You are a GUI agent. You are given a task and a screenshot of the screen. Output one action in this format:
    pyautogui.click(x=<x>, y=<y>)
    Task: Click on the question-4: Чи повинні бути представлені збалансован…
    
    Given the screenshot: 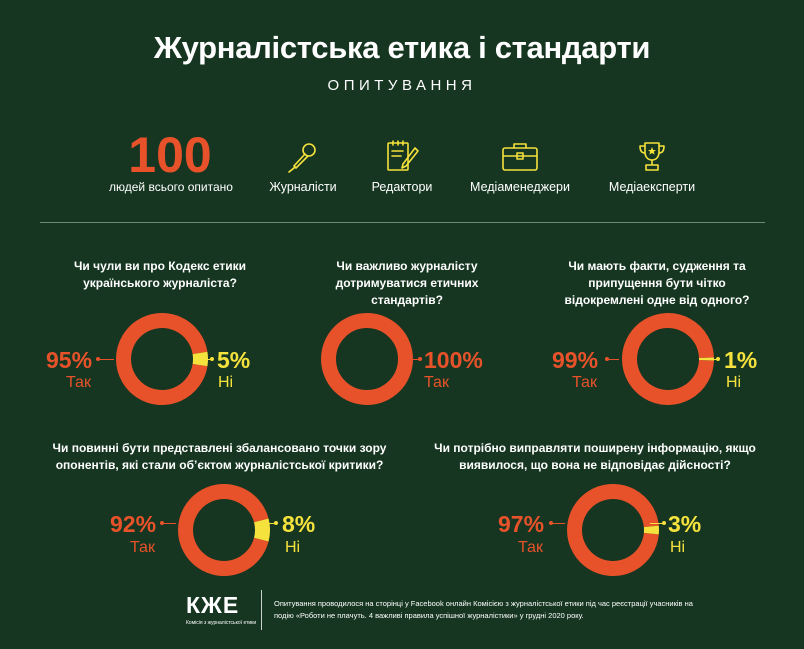 What is the action you would take?
    pyautogui.click(x=219, y=456)
    